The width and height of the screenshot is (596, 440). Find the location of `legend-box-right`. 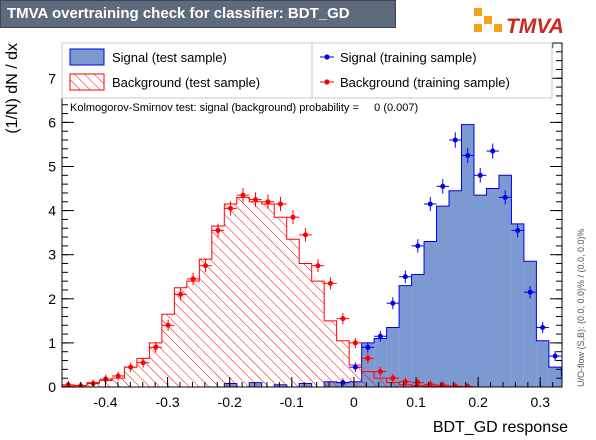

legend-box-right is located at coordinates (432, 70).